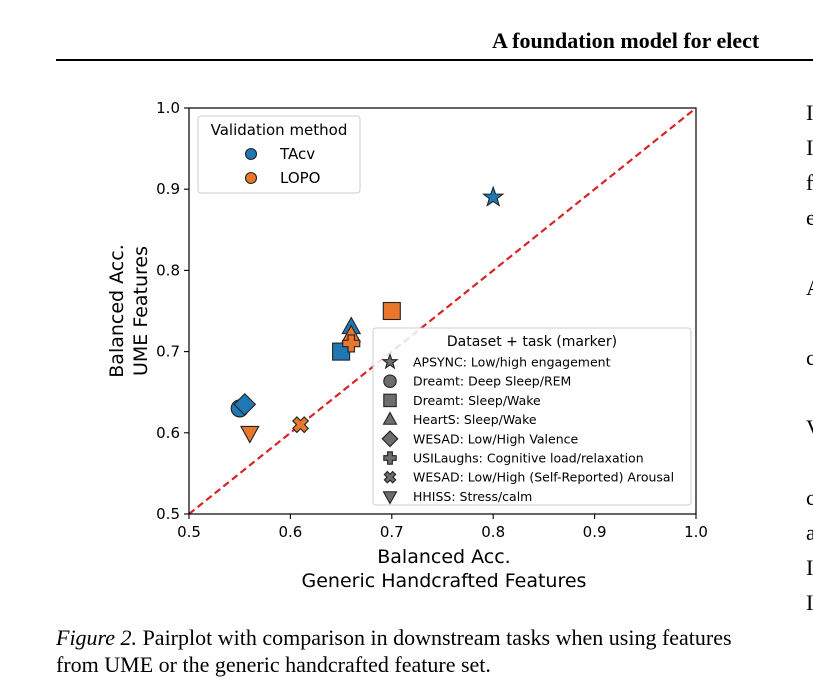  I want to click on y-tick-label: 0.5, so click(168, 514).